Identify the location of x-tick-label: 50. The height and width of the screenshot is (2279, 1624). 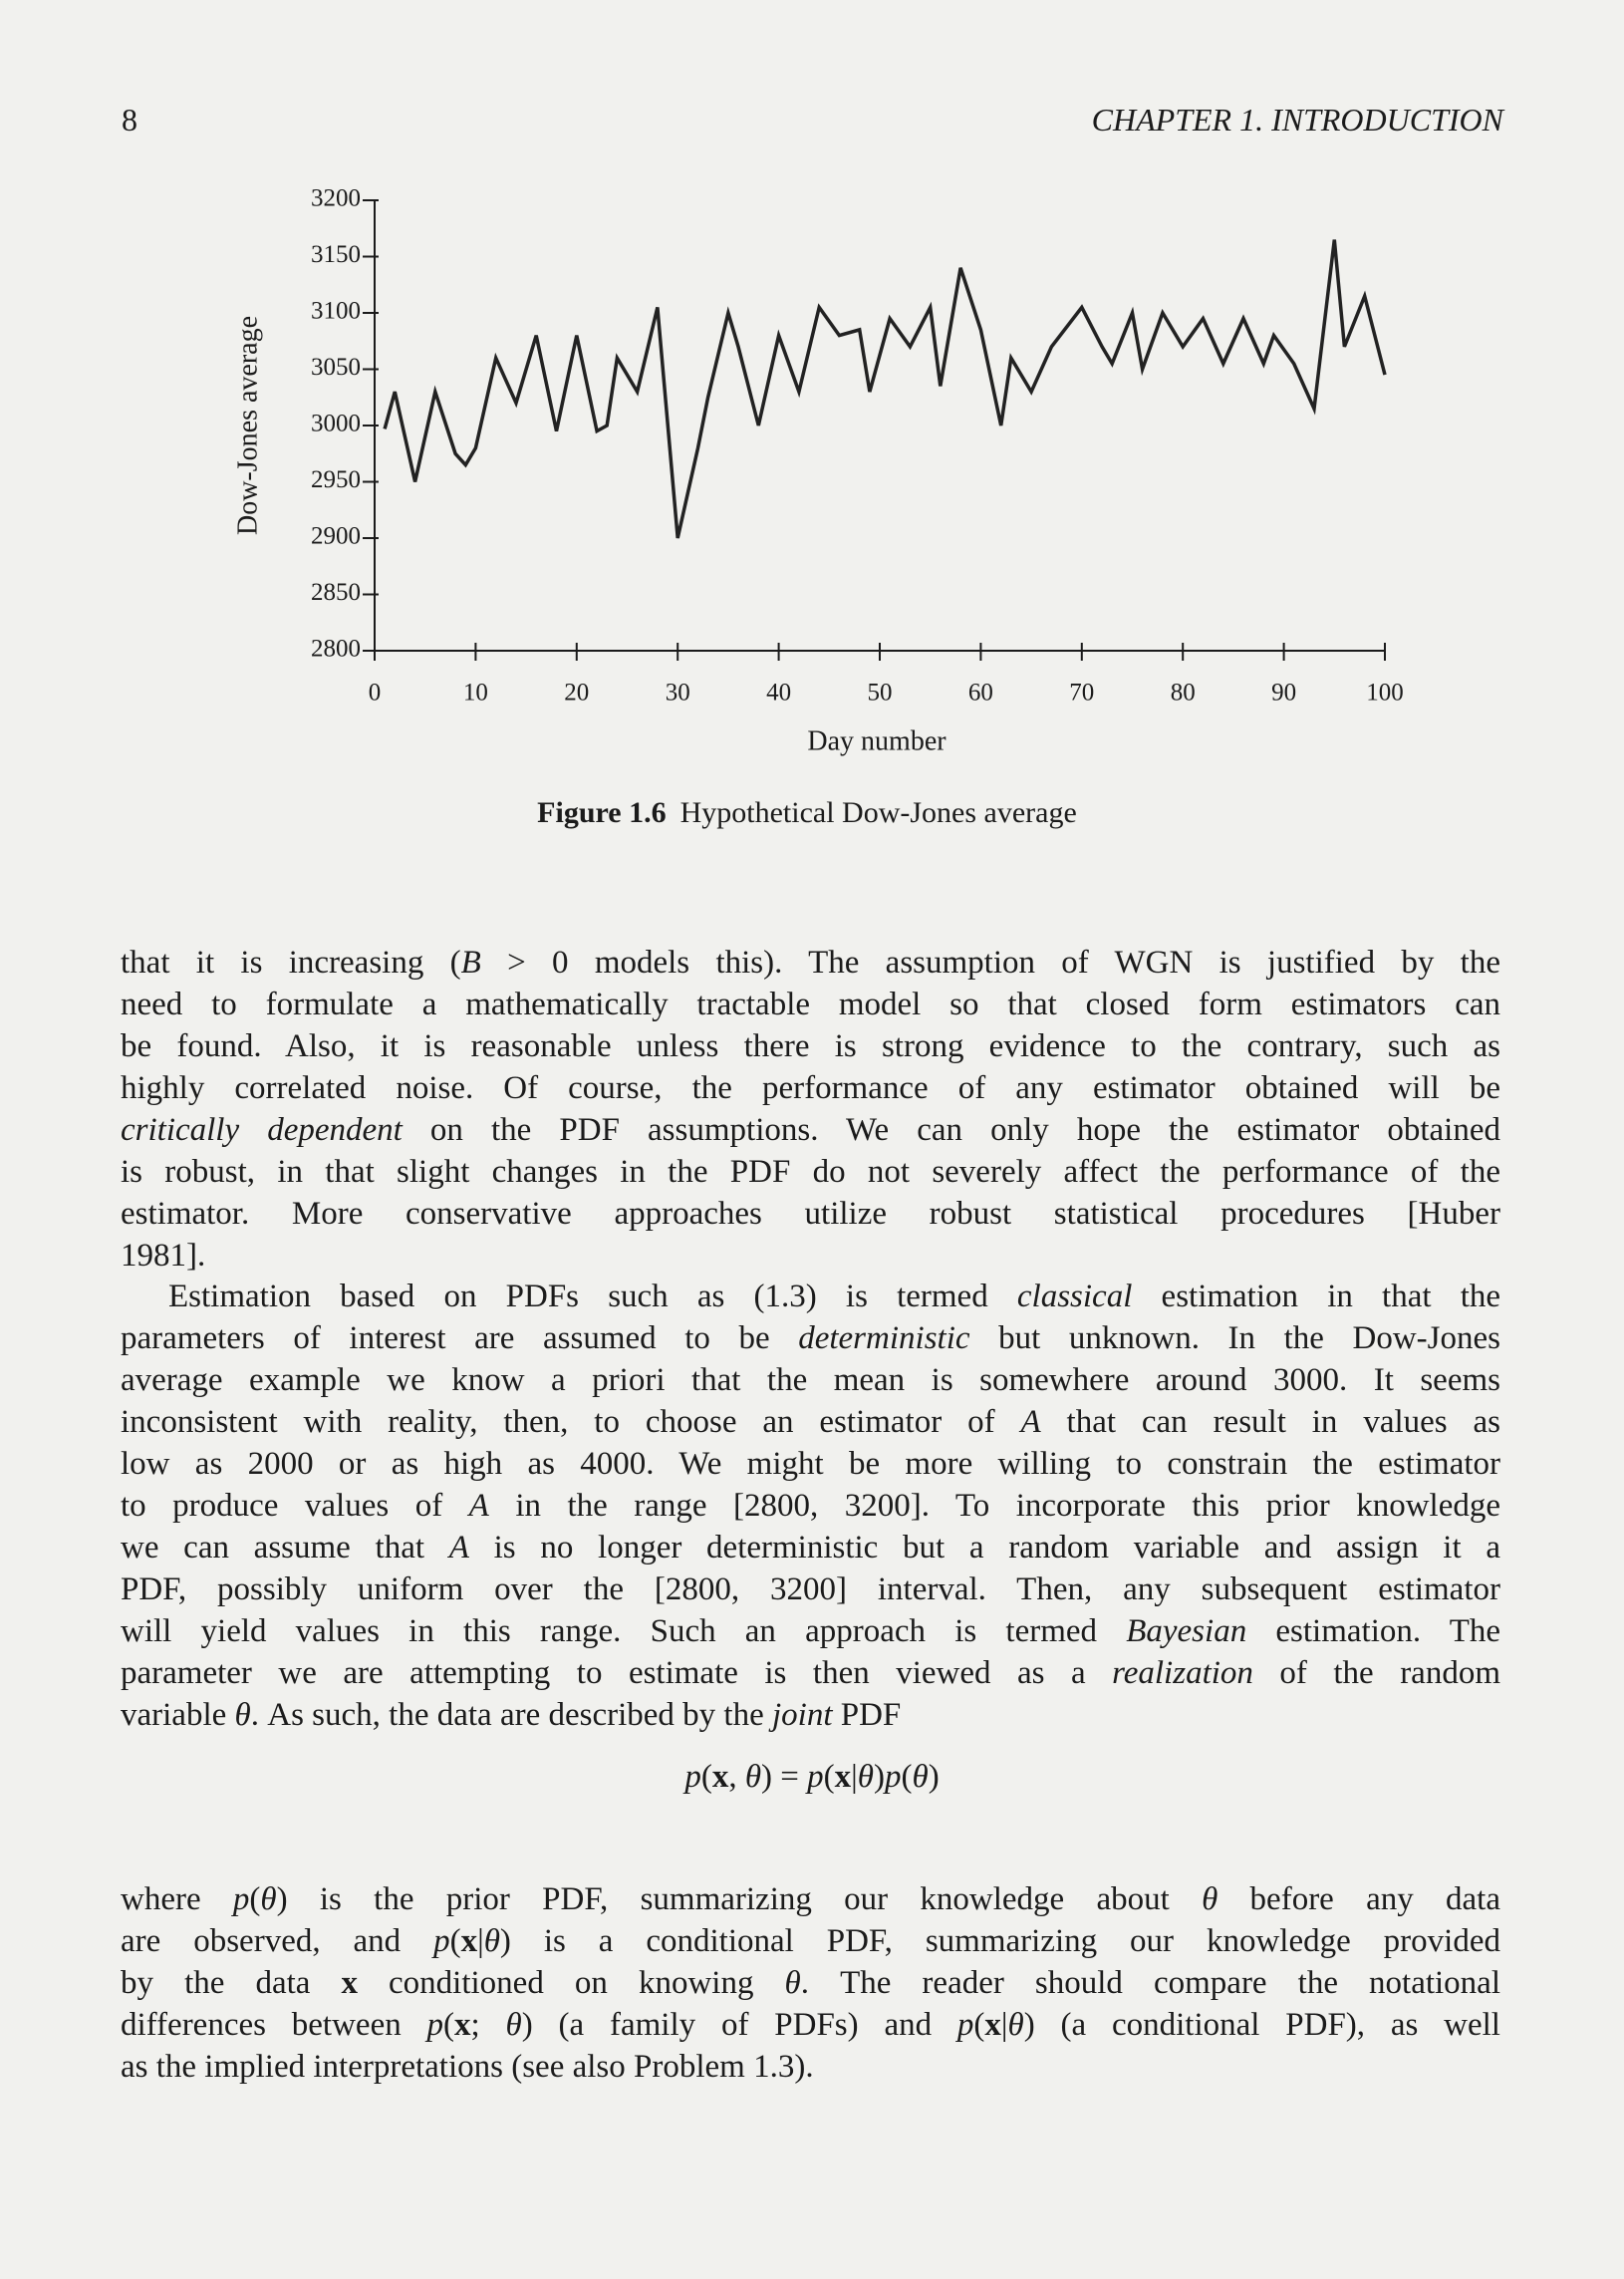
(881, 693).